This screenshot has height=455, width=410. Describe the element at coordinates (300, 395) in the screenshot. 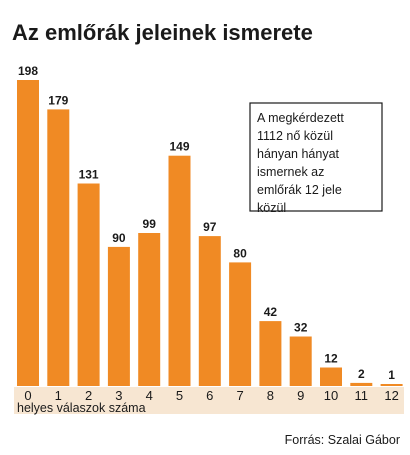

I see `x-tick-9: 9` at that location.